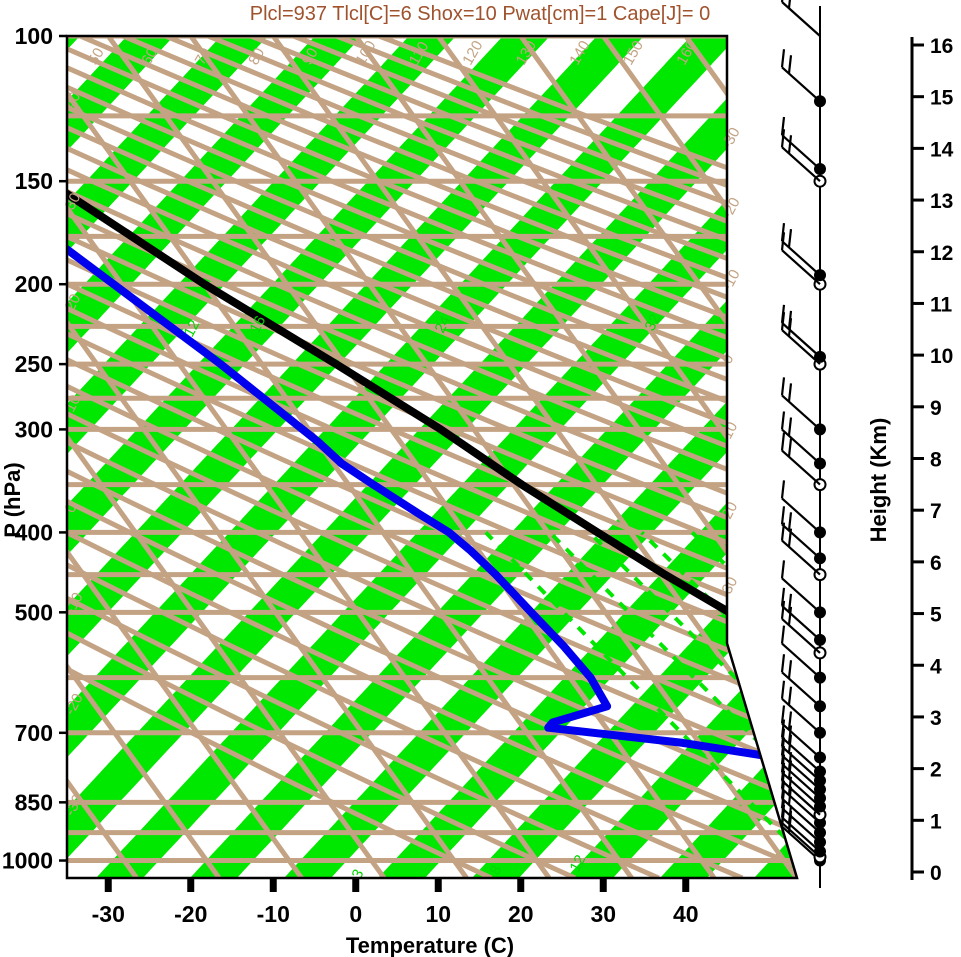 This screenshot has height=957, width=961. What do you see at coordinates (34, 612) in the screenshot?
I see `pressure-tick-label: 500` at bounding box center [34, 612].